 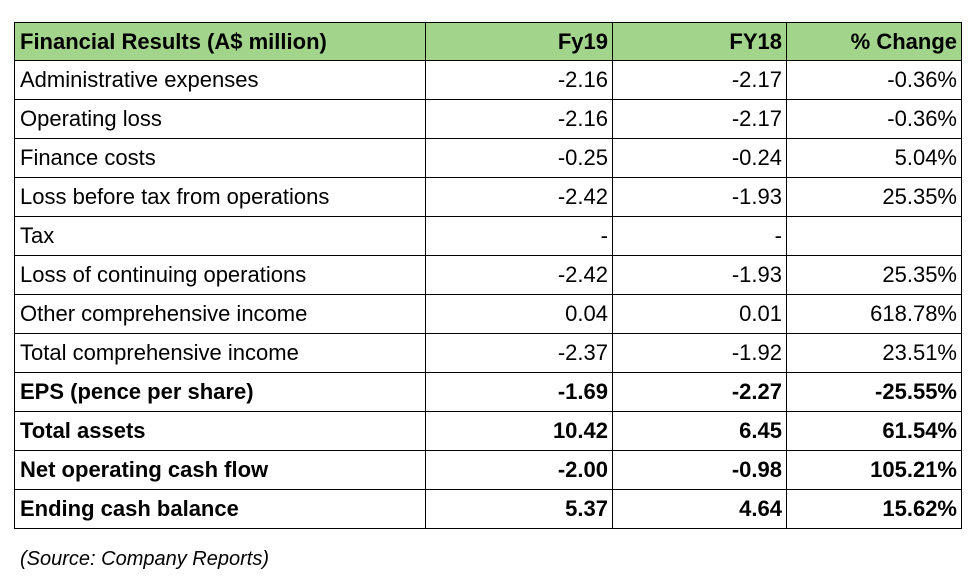 I want to click on row-fy19-value: -2.00, so click(x=519, y=470).